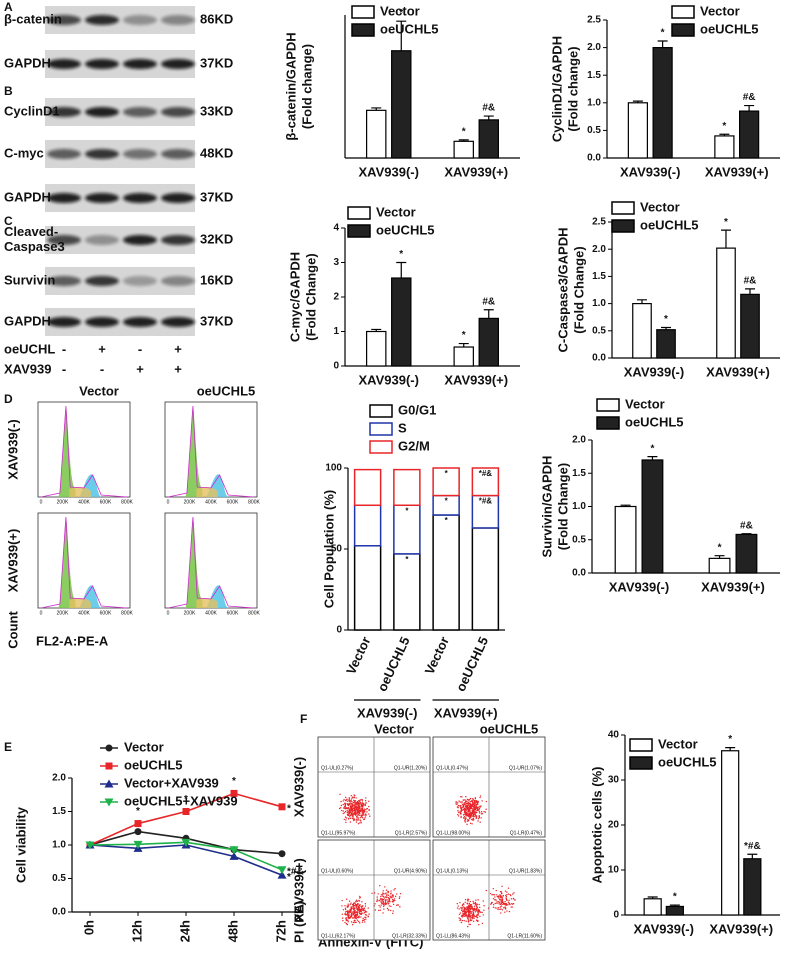 Image resolution: width=795 pixels, height=954 pixels. What do you see at coordinates (64, 368) in the screenshot?
I see `treatment-mark: -` at bounding box center [64, 368].